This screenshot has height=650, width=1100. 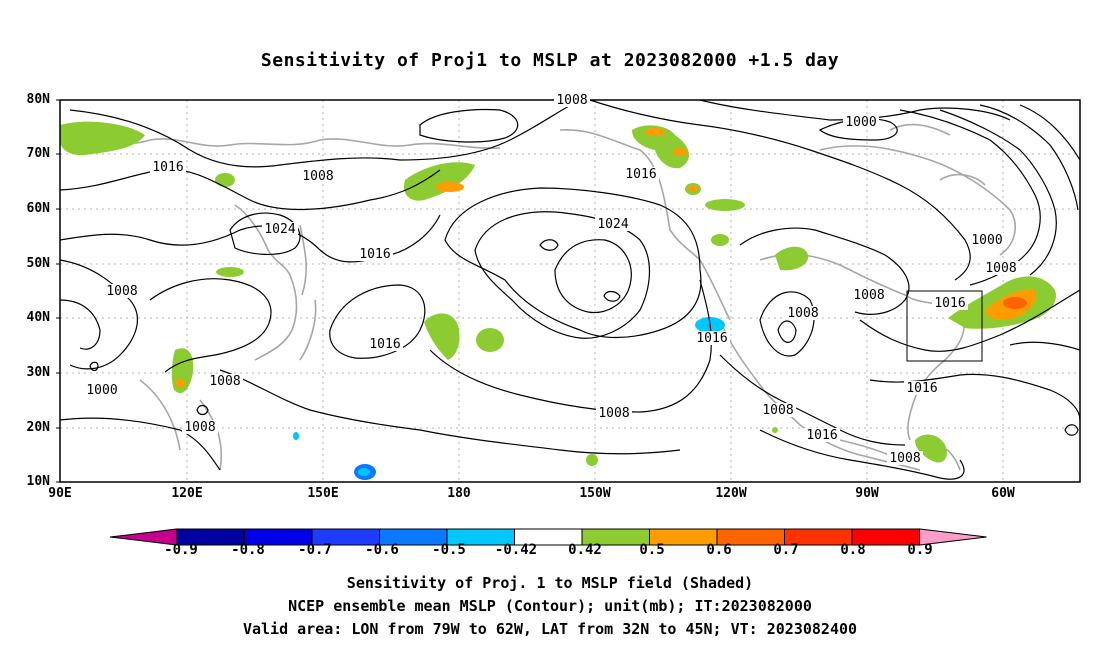 What do you see at coordinates (38, 263) in the screenshot?
I see `lat-label-50n: 50N` at bounding box center [38, 263].